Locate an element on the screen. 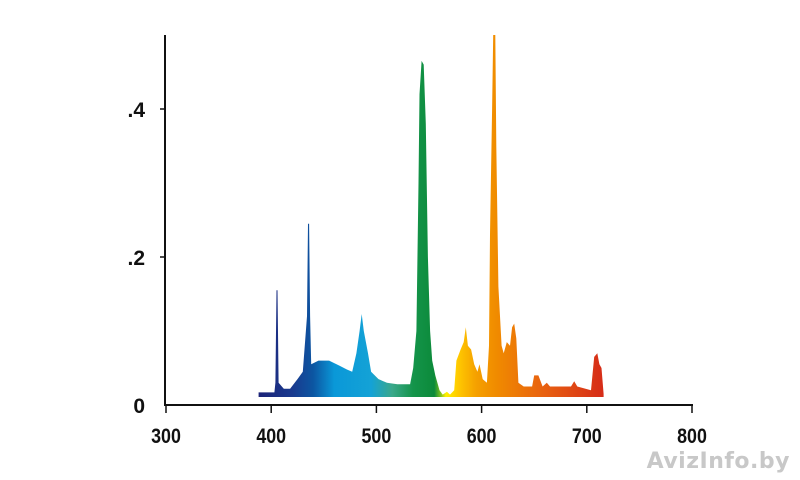  y-tick-label: .2 is located at coordinates (136, 258).